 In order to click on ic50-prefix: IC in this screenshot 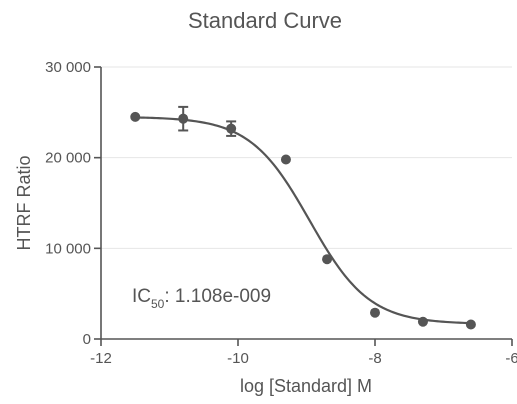, I will do `click(141, 296)`.